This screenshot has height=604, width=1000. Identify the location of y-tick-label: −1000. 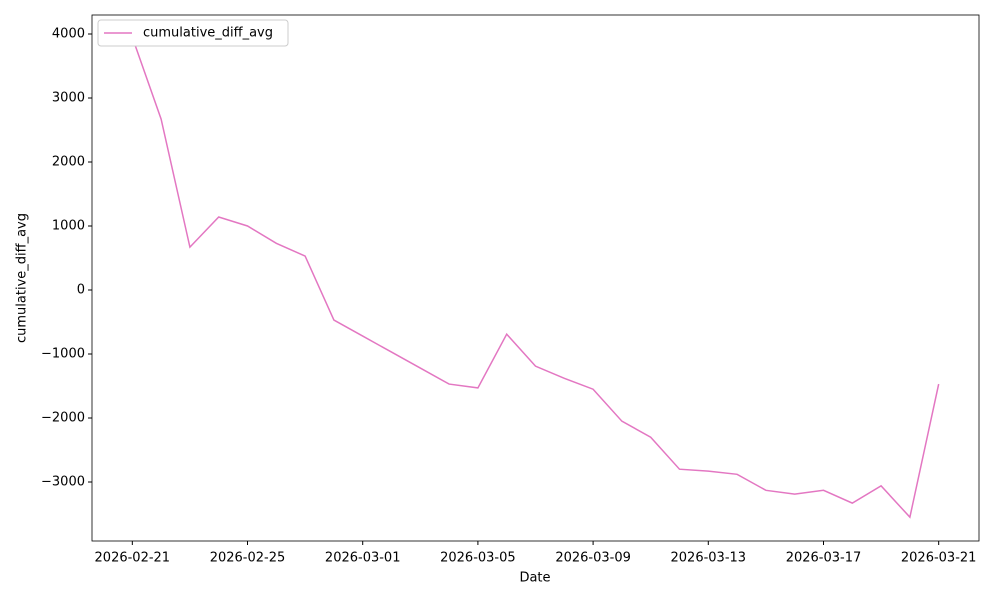
(63, 353).